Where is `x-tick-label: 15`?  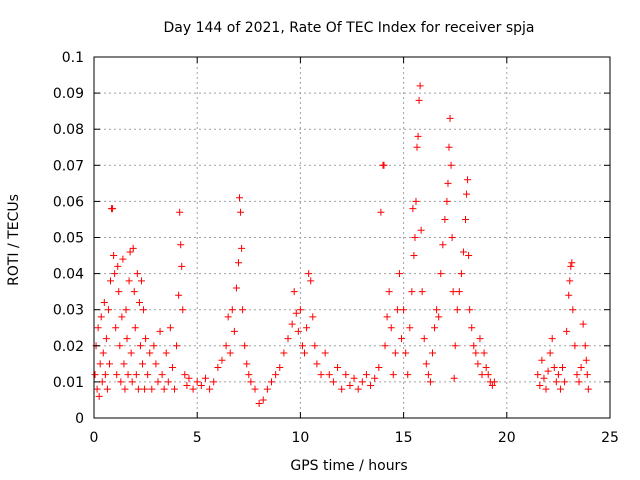 x-tick-label: 15 is located at coordinates (404, 438).